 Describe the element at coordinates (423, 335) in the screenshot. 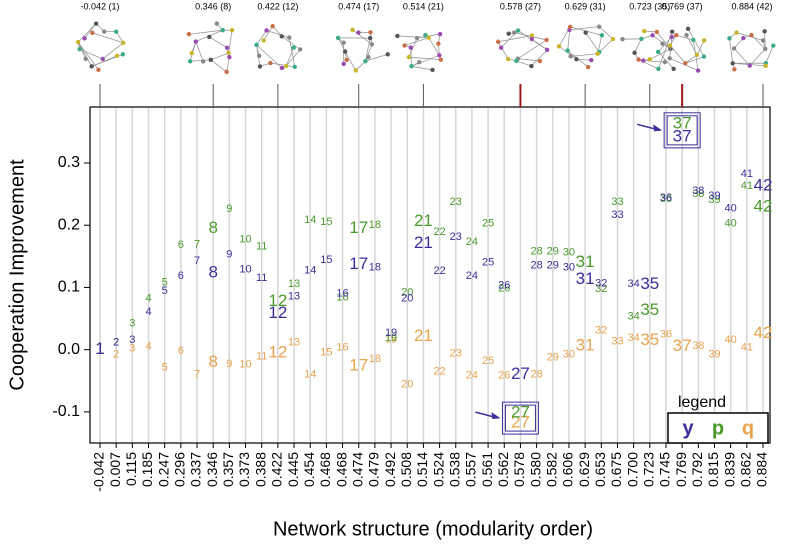

I see `point-label: 21` at that location.